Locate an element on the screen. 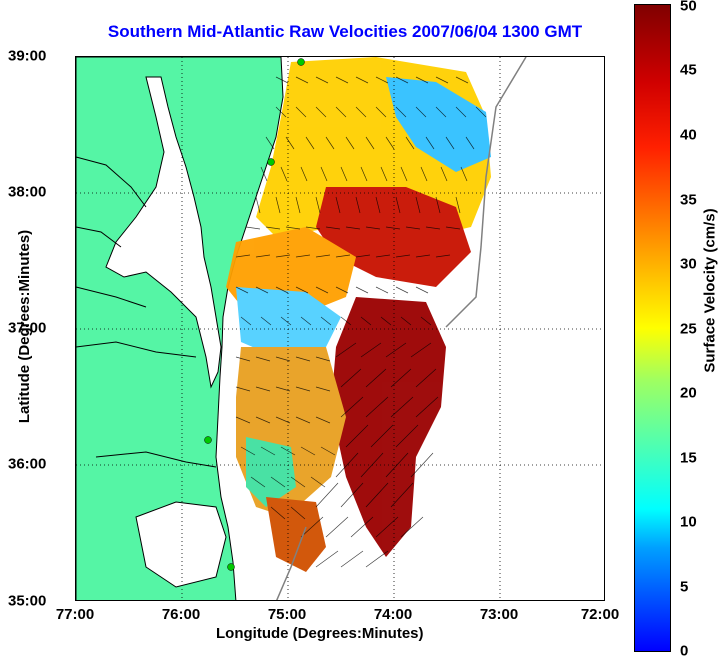  lon-tick-label: 75:00 is located at coordinates (287, 614).